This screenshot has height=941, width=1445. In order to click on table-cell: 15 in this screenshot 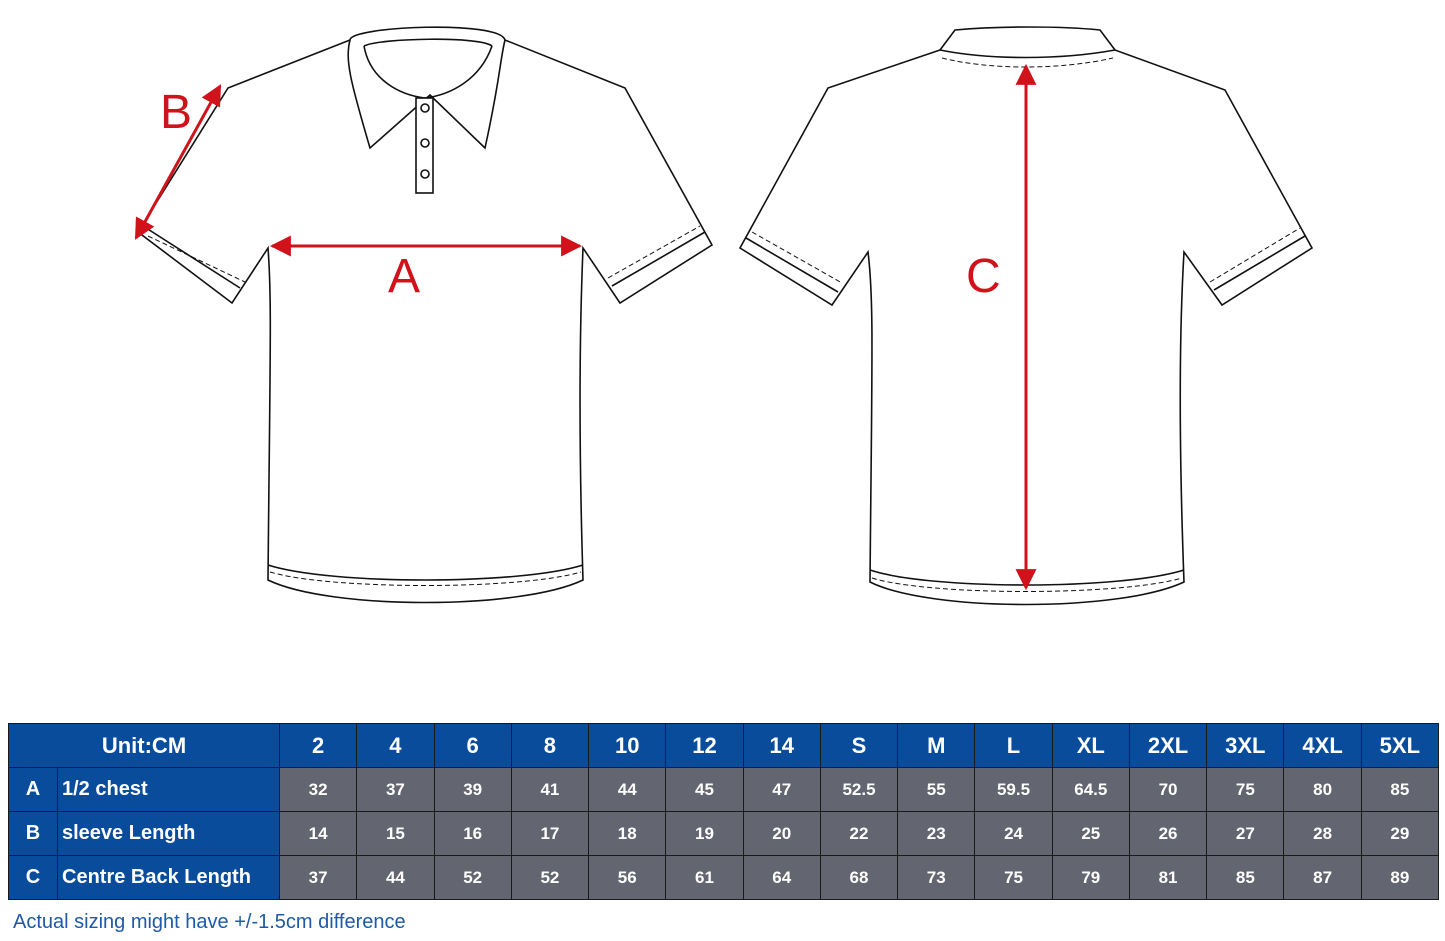, I will do `click(395, 833)`.